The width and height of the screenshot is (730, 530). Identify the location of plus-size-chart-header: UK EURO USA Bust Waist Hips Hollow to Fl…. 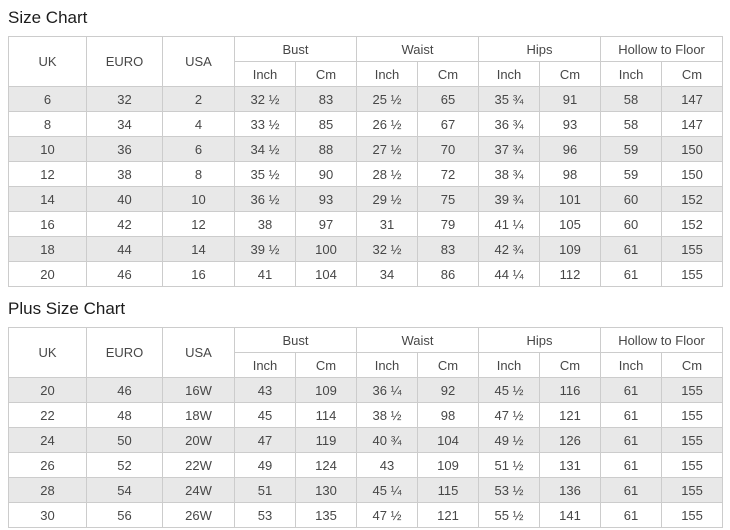
(366, 352).